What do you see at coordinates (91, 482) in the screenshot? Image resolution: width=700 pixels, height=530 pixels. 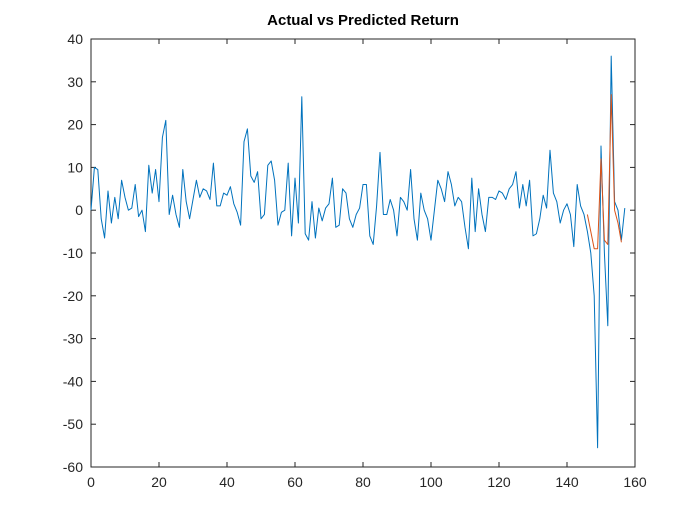 I see `x-tick-label: 0` at bounding box center [91, 482].